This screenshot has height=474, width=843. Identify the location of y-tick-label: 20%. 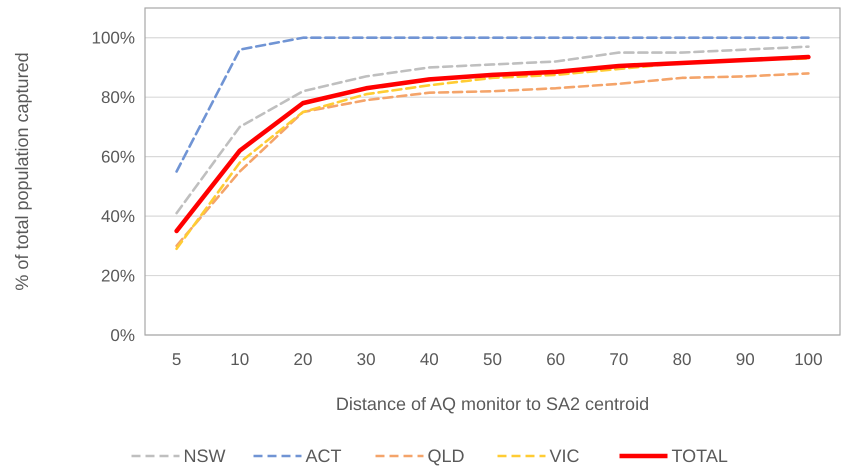
(117, 276).